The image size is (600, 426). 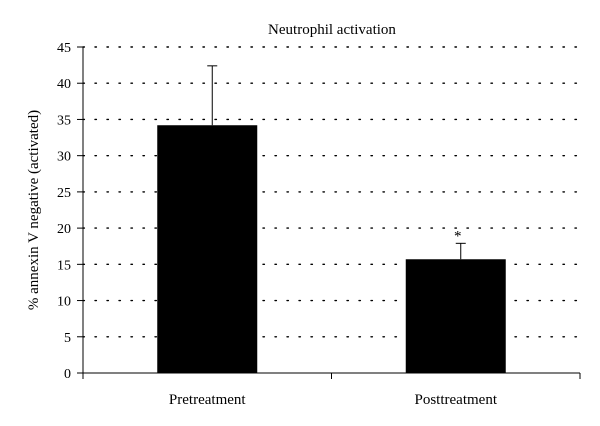 What do you see at coordinates (64, 302) in the screenshot?
I see `y-tick-label: 10` at bounding box center [64, 302].